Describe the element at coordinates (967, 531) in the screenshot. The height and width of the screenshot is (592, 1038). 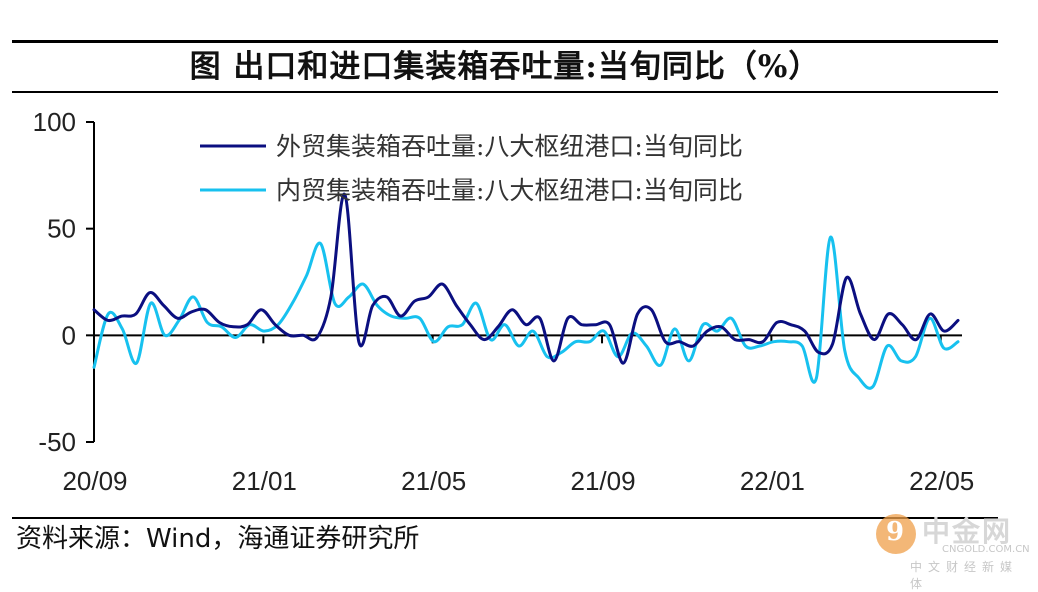
I see `watermark-brand: 中金网` at that location.